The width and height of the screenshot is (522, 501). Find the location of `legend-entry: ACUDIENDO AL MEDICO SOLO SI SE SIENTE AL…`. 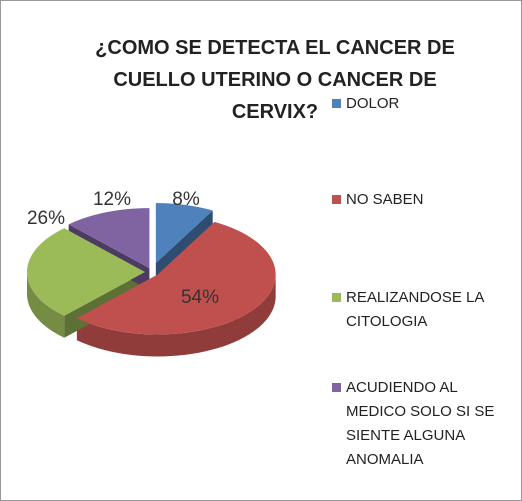

legend-entry: ACUDIENDO AL MEDICO SOLO SI SE SIENTE AL… is located at coordinates (419, 424).